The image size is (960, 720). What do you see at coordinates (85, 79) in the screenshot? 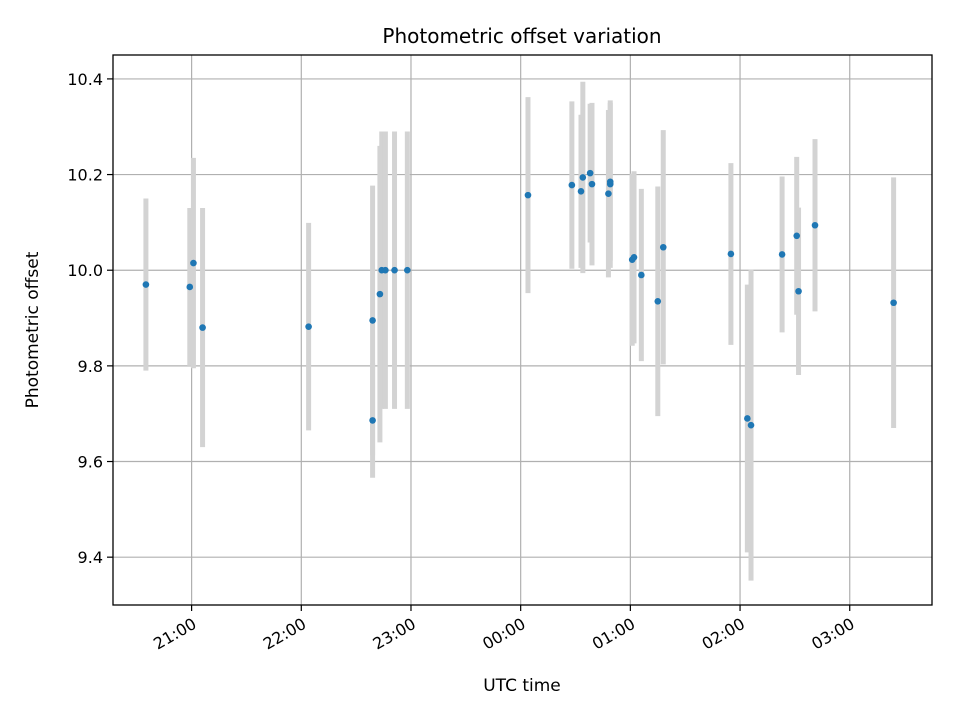
I see `y-tick-label: 10.4` at bounding box center [85, 79].